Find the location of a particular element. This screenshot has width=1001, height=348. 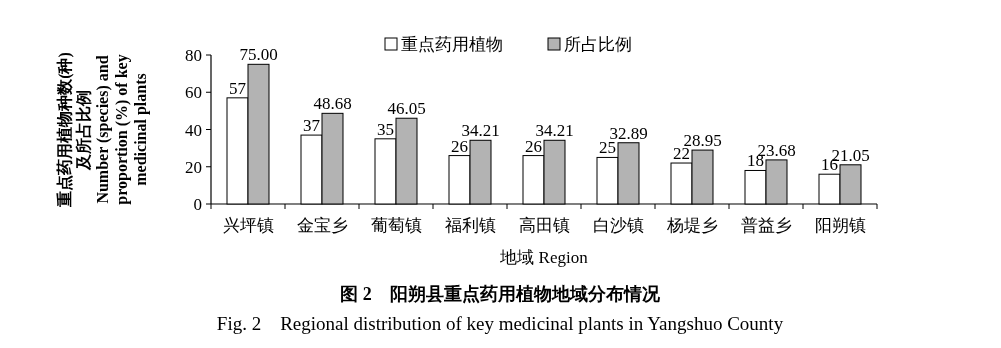

y-tick-label: 20 is located at coordinates (193, 167).